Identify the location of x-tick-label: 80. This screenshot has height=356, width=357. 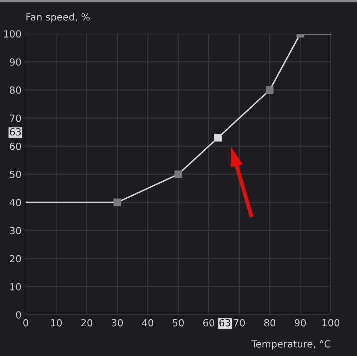
(270, 323).